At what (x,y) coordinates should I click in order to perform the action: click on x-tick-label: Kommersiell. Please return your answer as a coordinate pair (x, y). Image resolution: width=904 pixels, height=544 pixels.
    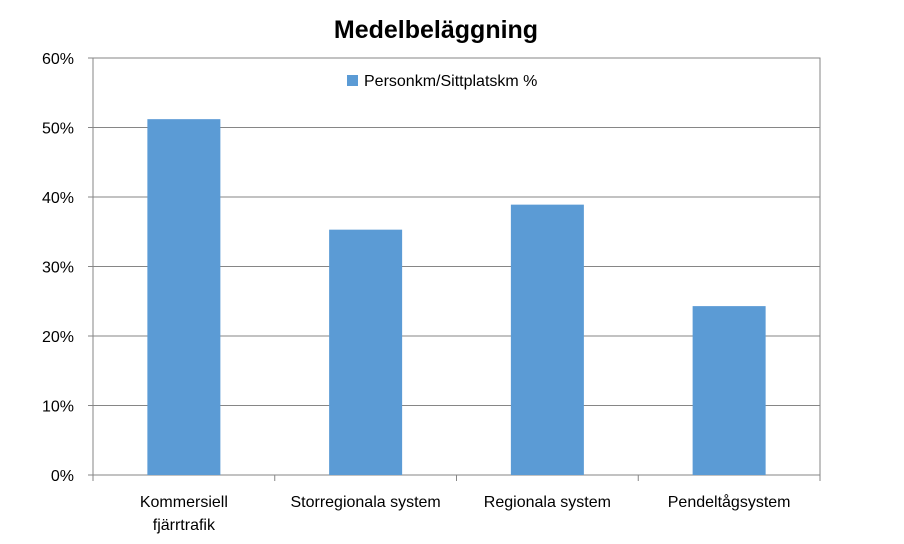
    Looking at the image, I should click on (184, 502).